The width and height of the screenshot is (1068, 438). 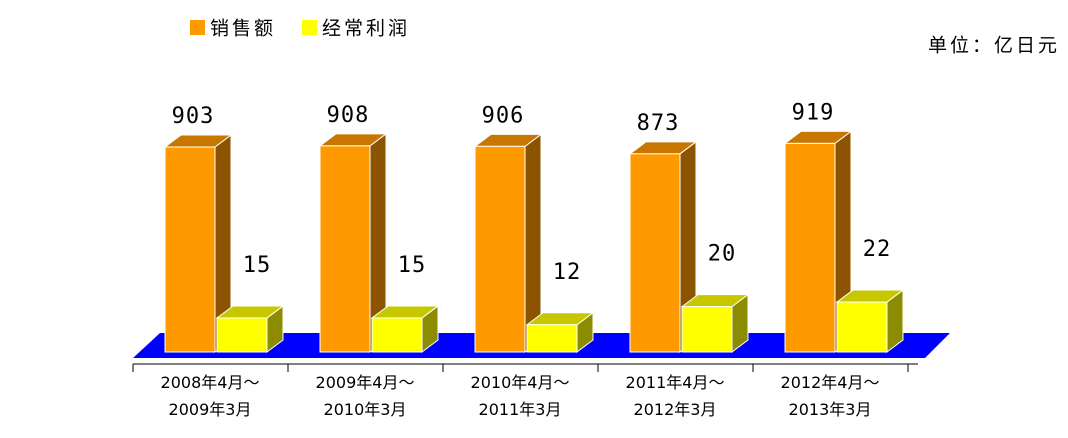 I want to click on value-label: 20, so click(x=722, y=254).